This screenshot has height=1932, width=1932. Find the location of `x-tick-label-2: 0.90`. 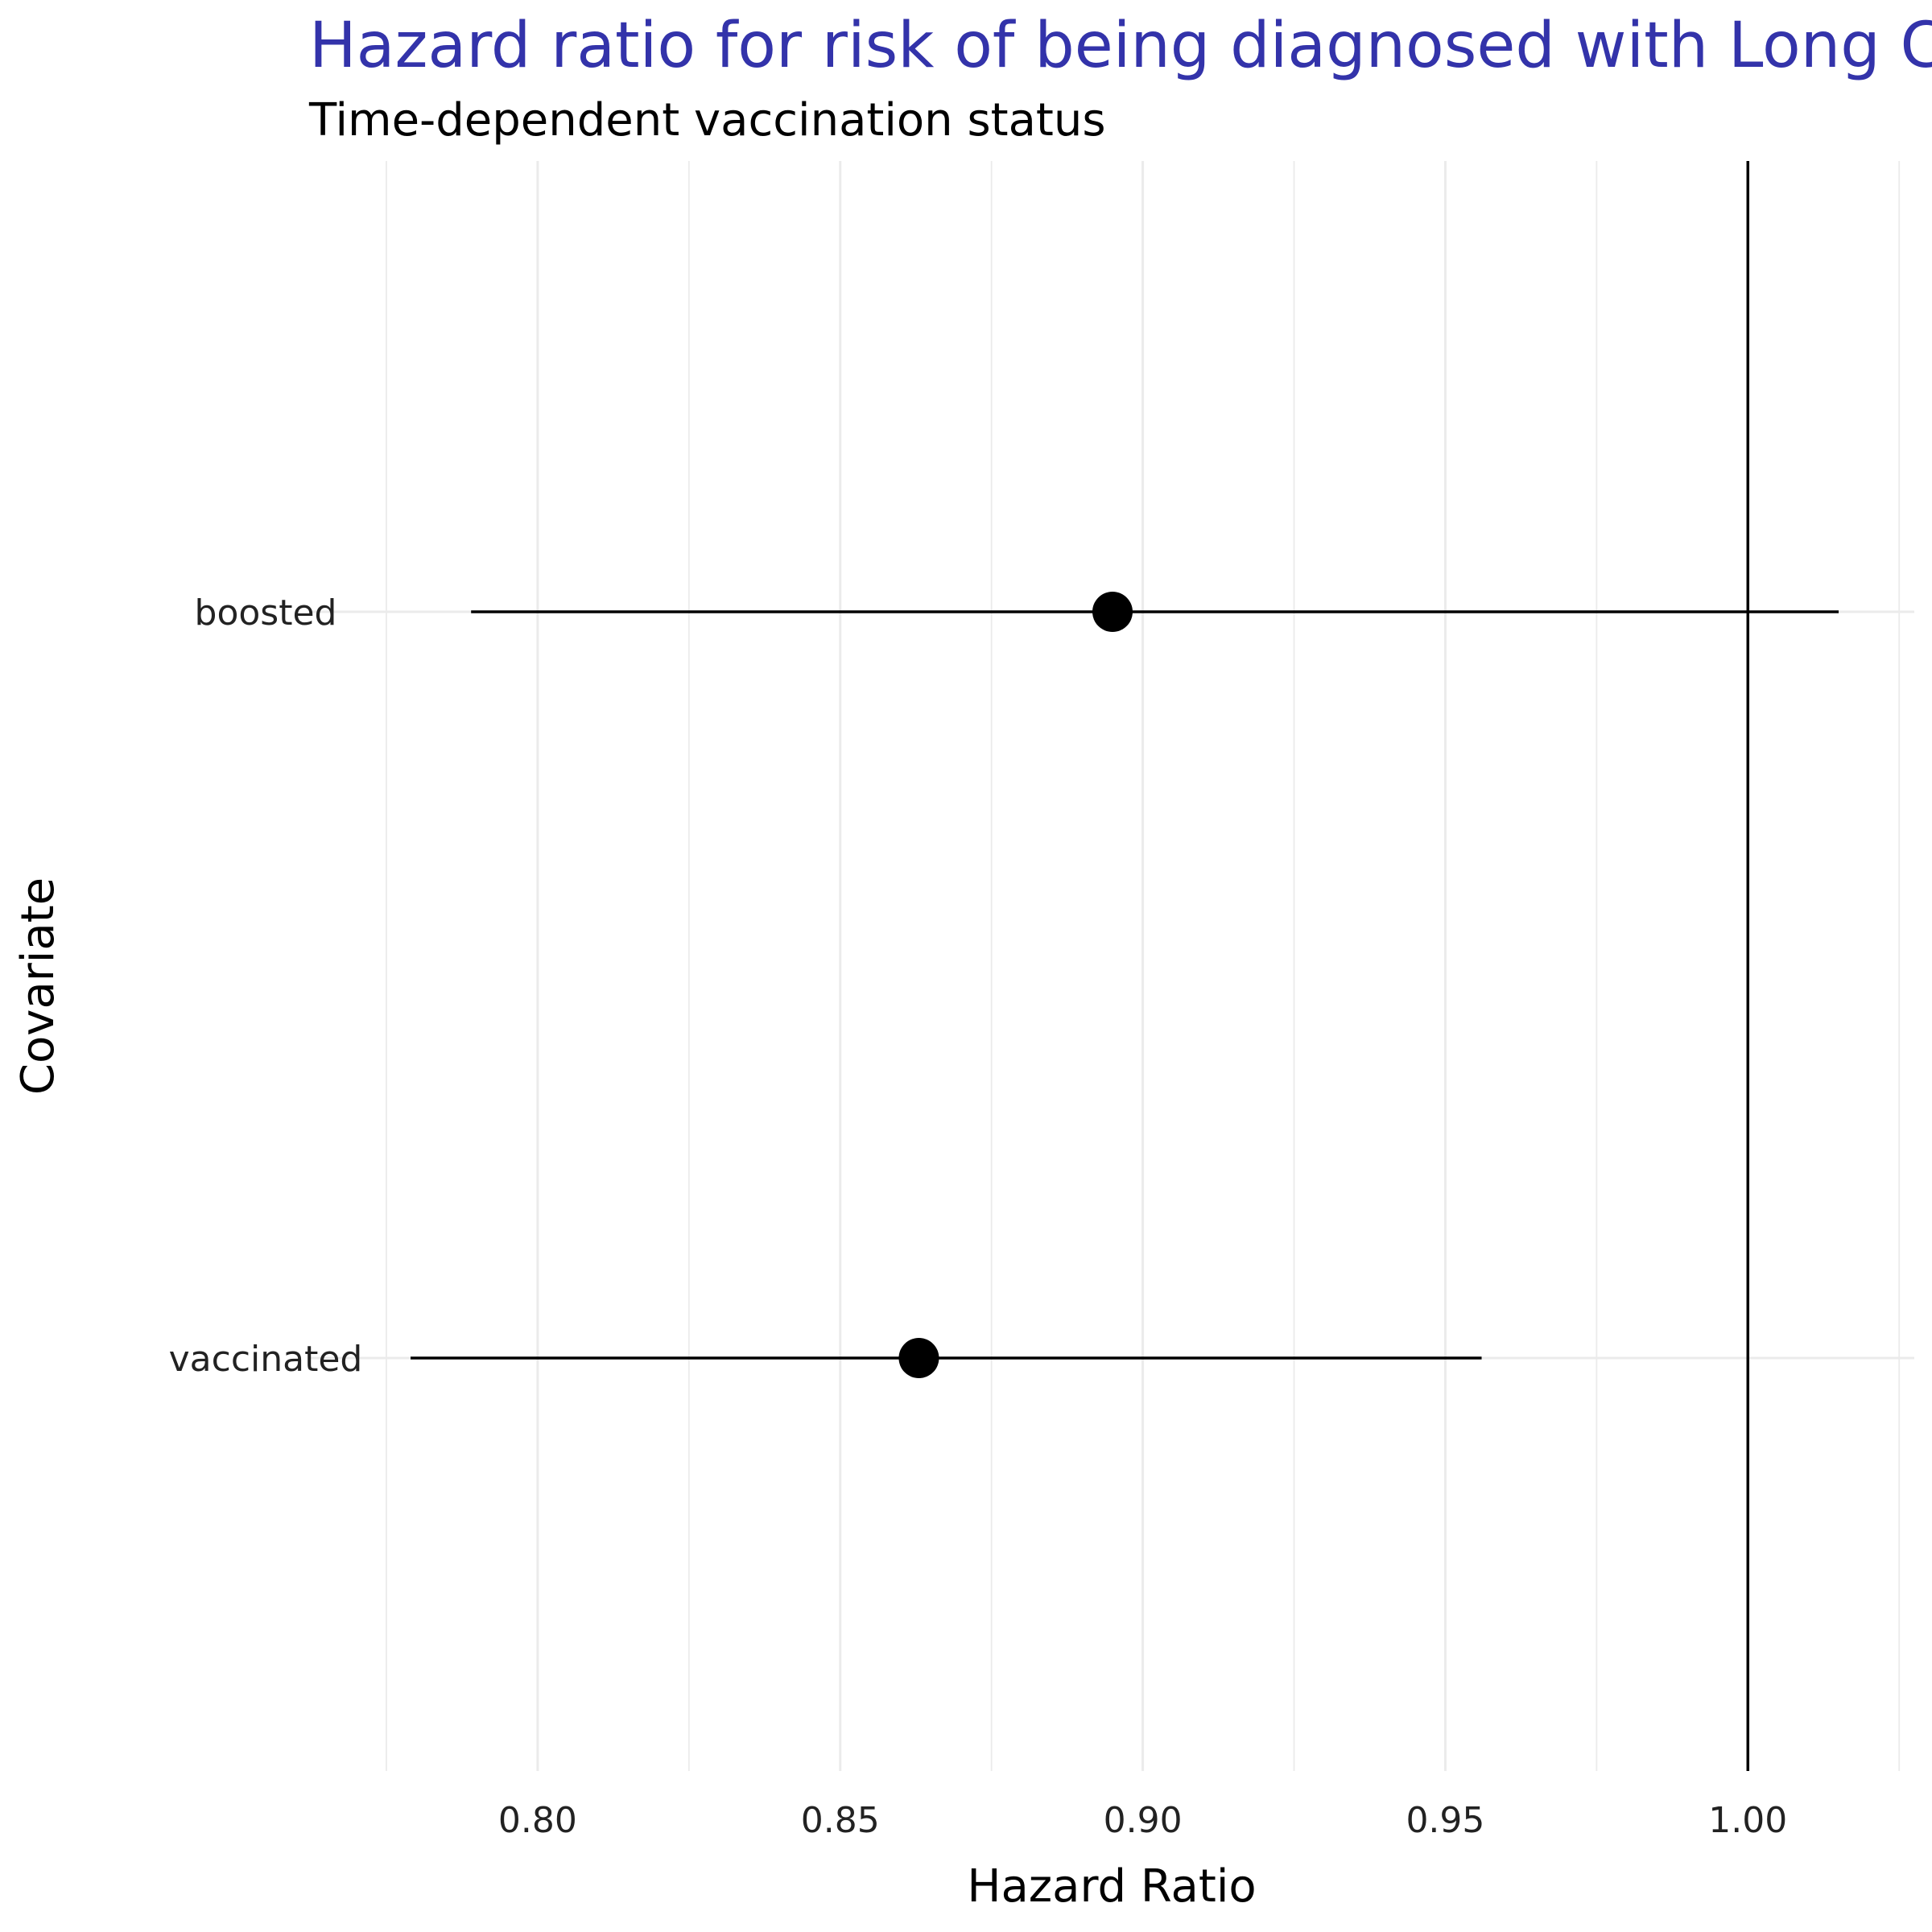

x-tick-label-2: 0.90 is located at coordinates (1143, 1820).